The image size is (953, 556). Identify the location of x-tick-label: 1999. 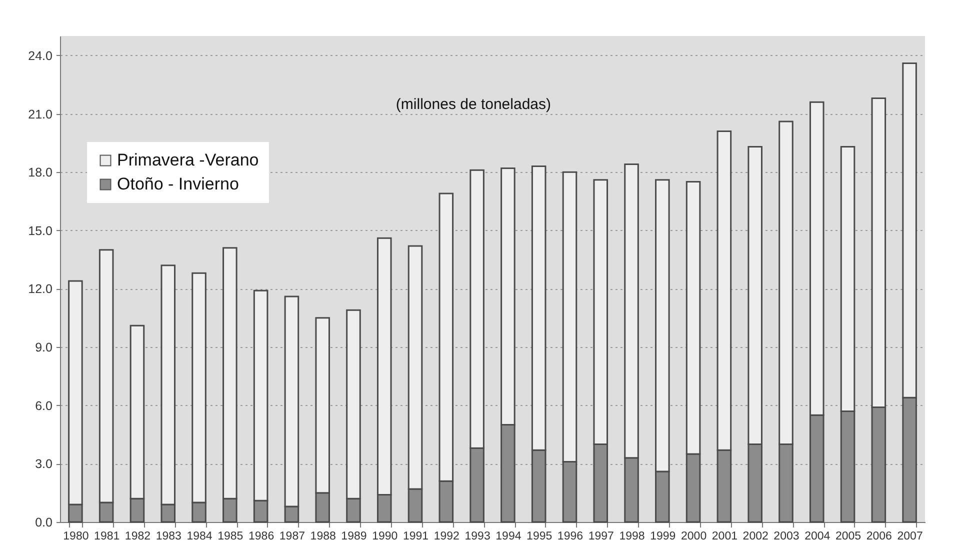
(663, 536).